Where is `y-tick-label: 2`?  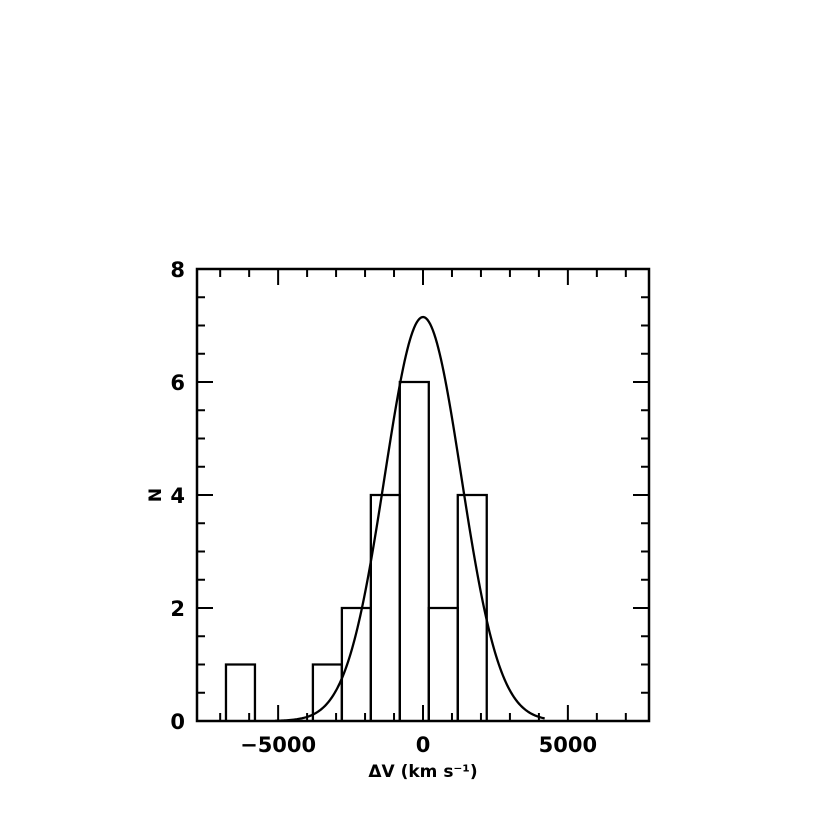 y-tick-label: 2 is located at coordinates (177, 609).